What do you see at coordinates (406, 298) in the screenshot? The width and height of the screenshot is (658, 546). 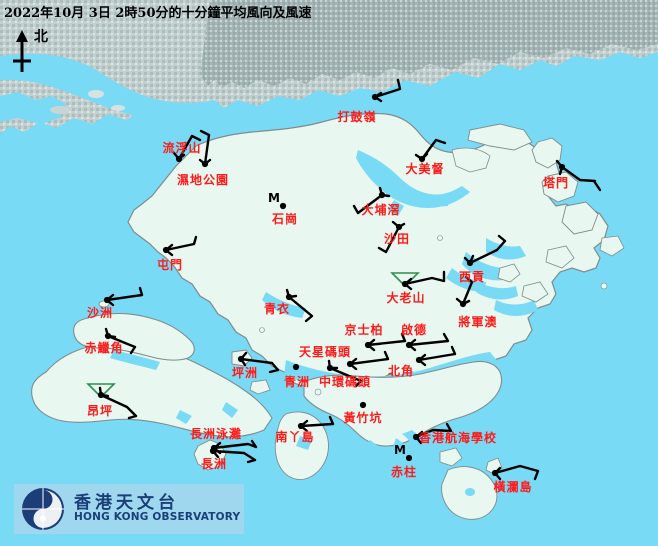 I see `station-label-tates-cairn: 大老山` at bounding box center [406, 298].